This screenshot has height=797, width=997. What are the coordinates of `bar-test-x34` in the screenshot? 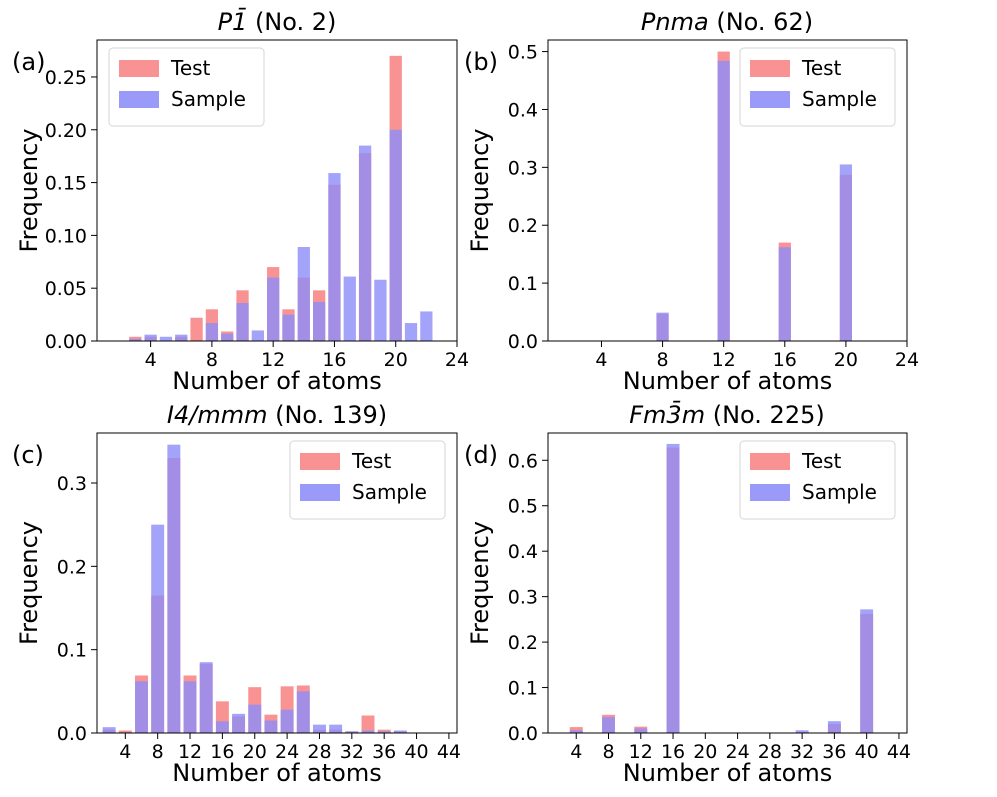 It's located at (368, 724).